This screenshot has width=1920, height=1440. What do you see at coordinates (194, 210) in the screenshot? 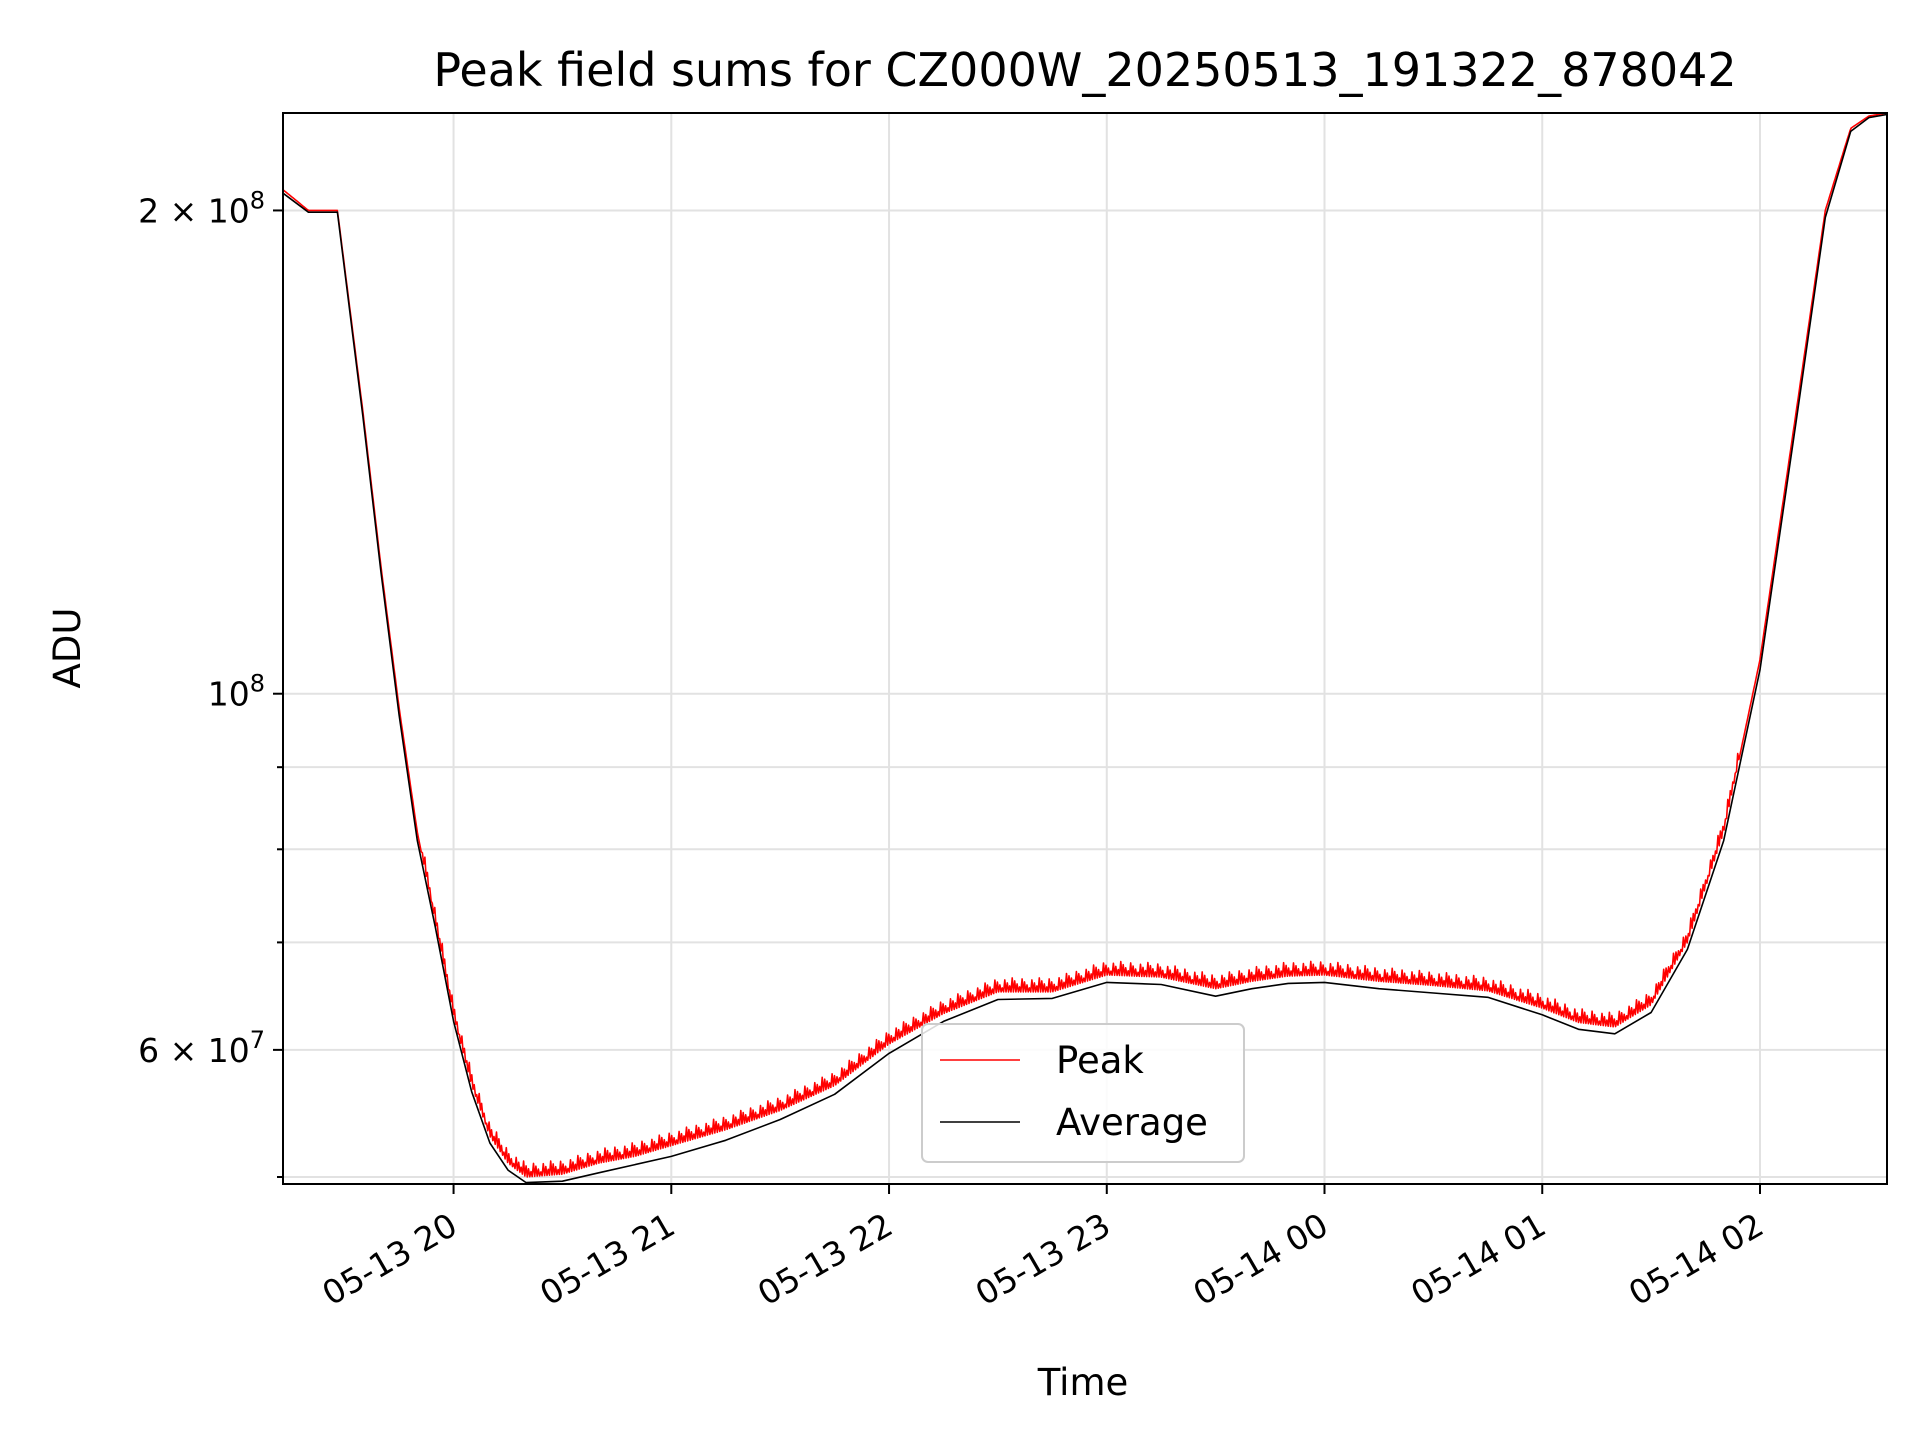
I see `y-tick-label-base: 2 × 10` at bounding box center [194, 210].